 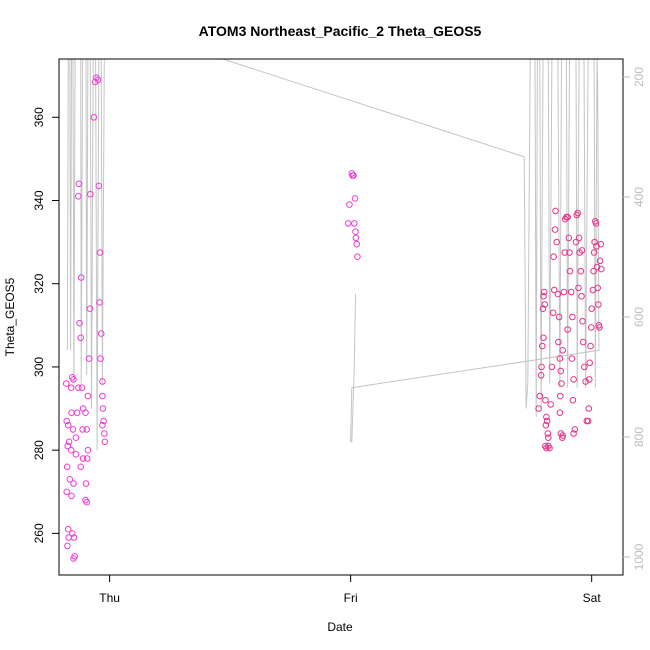 I want to click on y-tick-label: 340, so click(x=39, y=200).